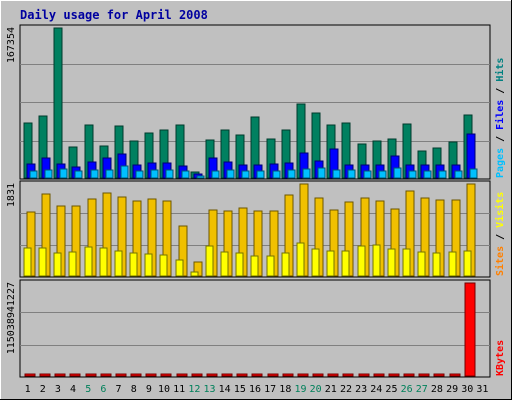 The width and height of the screenshot is (512, 400). Describe the element at coordinates (500, 70) in the screenshot. I see `legend-entry: Hits` at that location.